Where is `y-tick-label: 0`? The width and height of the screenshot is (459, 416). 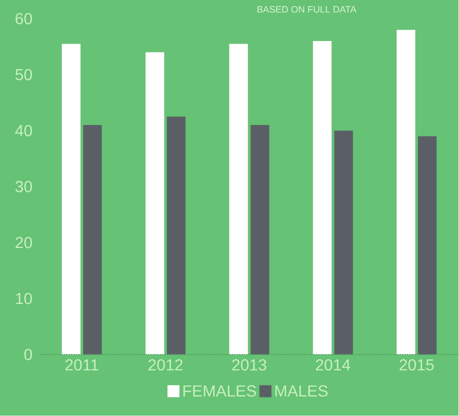
y-tick-label: 0 is located at coordinates (28, 354).